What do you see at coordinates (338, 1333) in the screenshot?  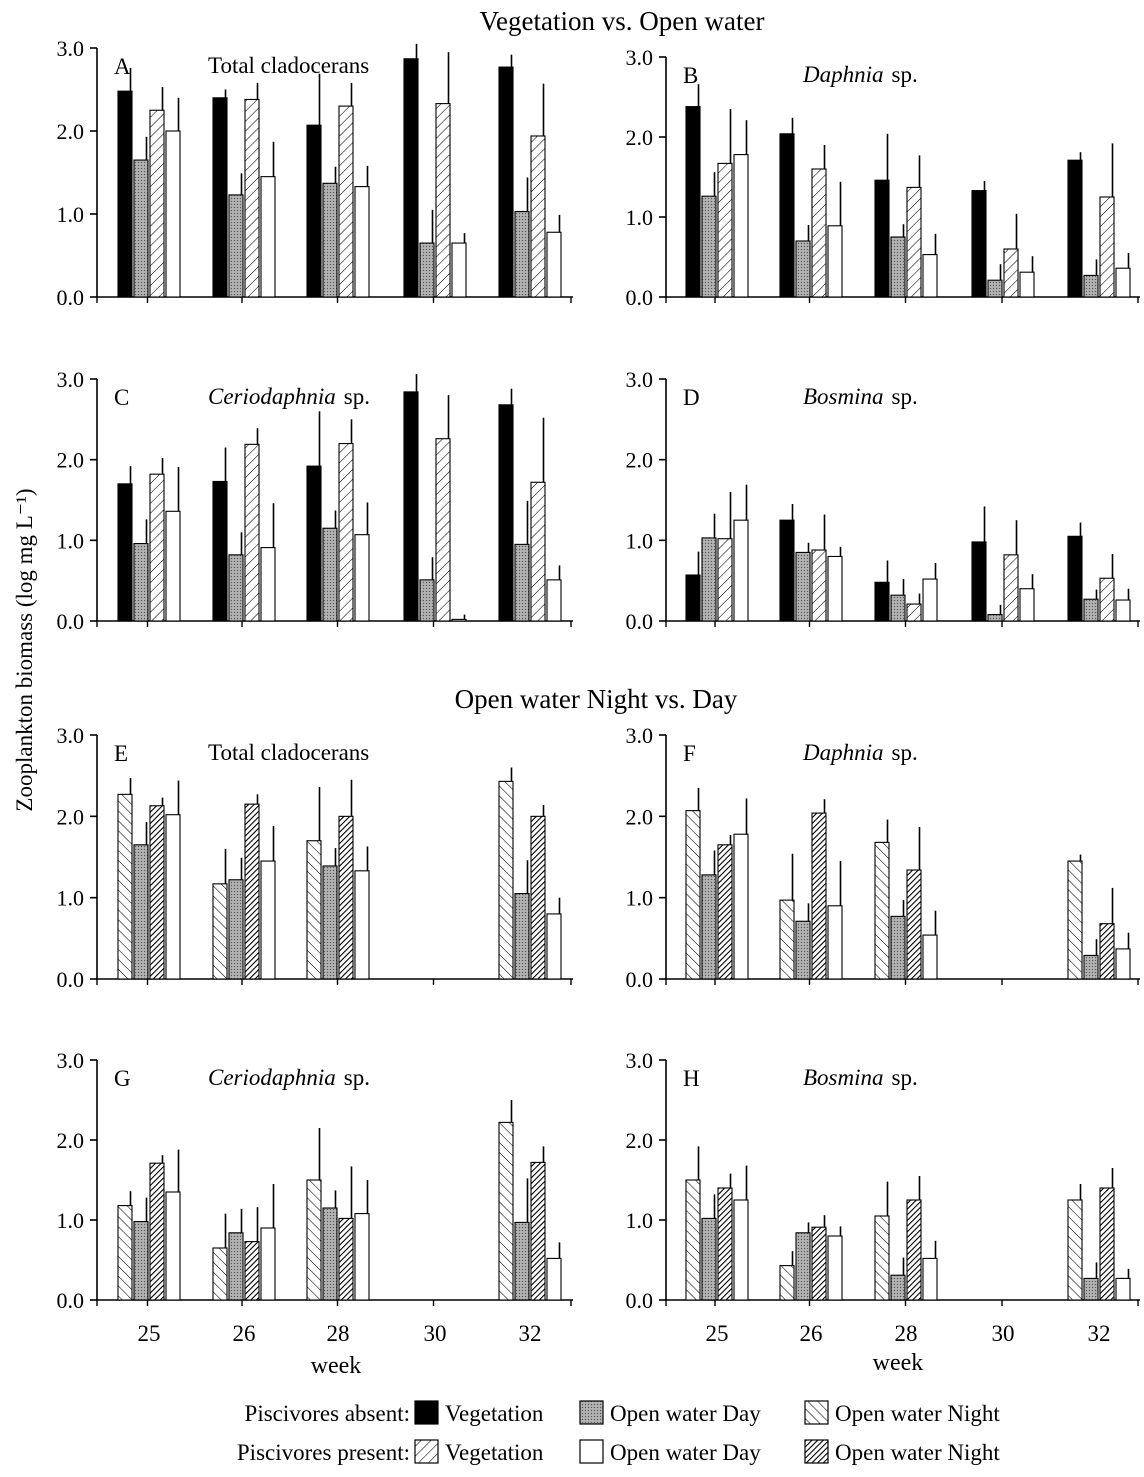 I see `x-tick-label: 28` at bounding box center [338, 1333].